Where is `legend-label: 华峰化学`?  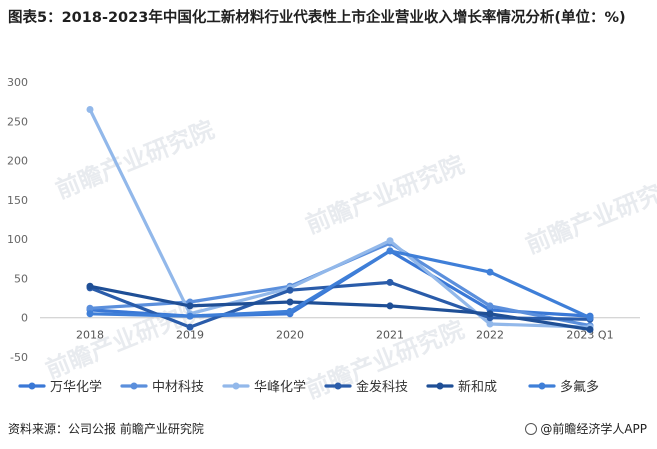 legend-label: 华峰化学 is located at coordinates (280, 387).